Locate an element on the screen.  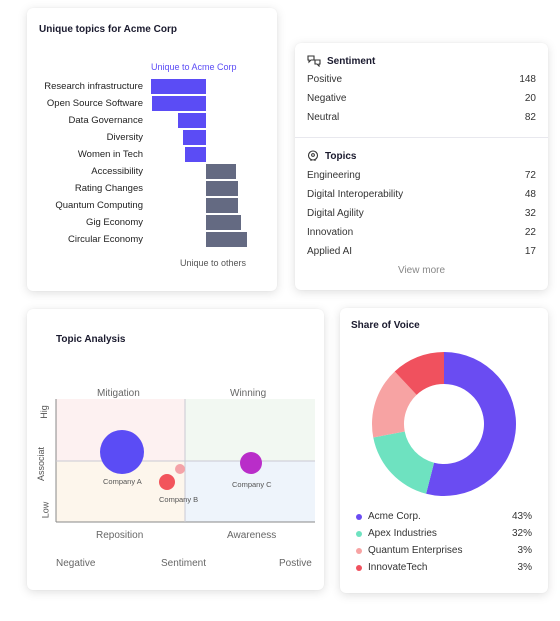
topic-item-label: Engineering is located at coordinates (334, 175).